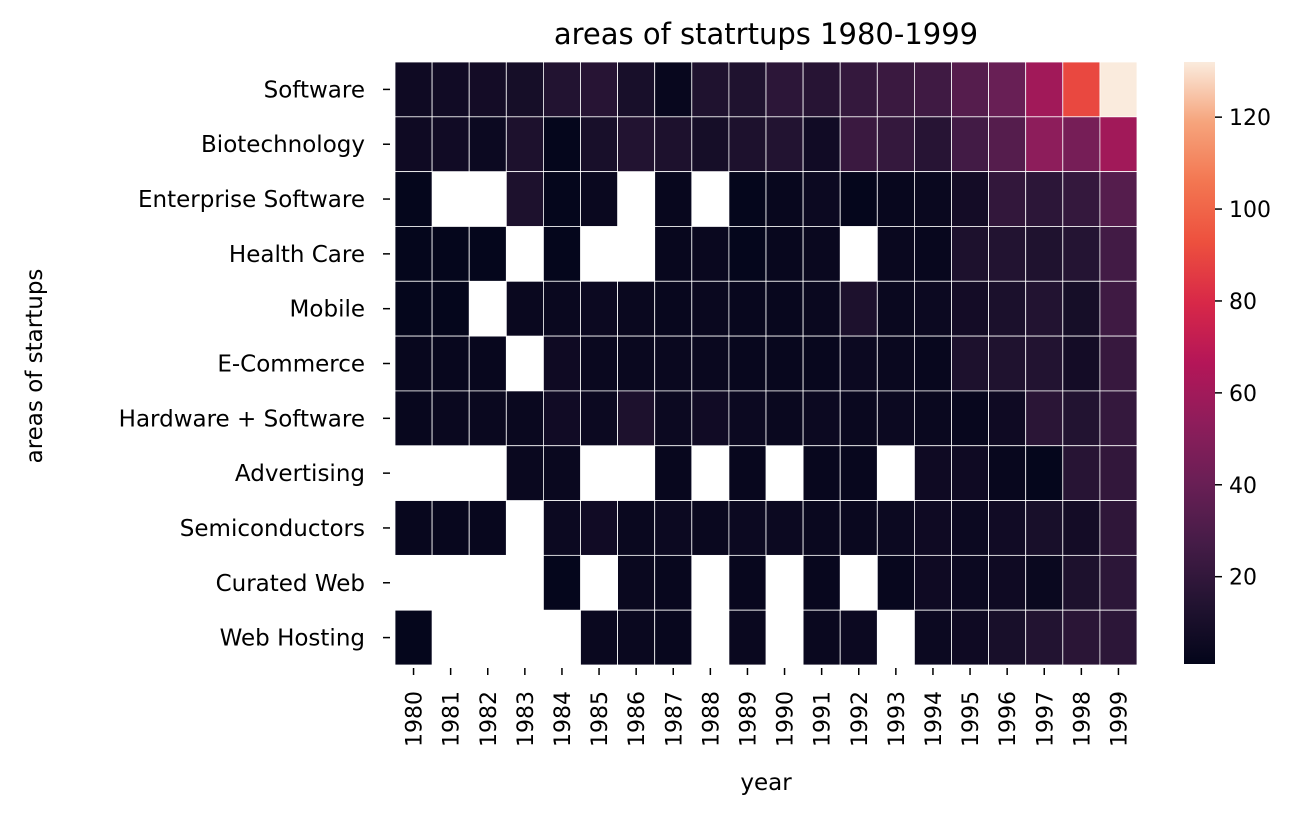  Describe the element at coordinates (1243, 578) in the screenshot. I see `colorbar-tick-label: 20` at that location.